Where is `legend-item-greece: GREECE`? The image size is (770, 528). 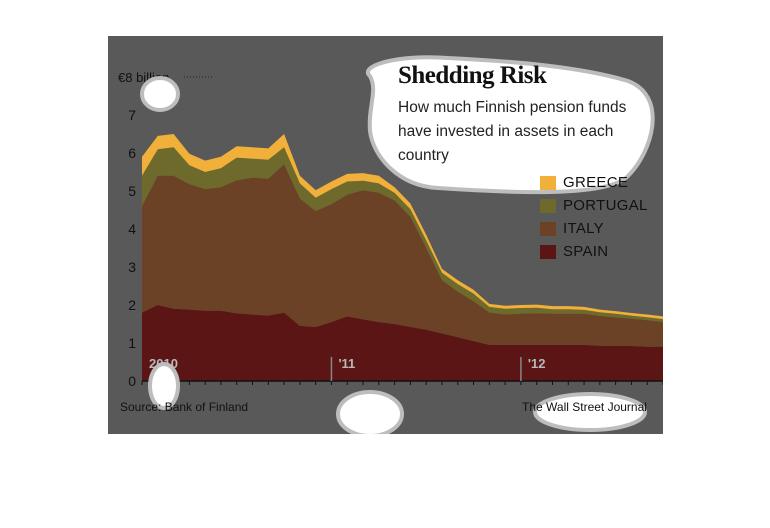 legend-item-greece: GREECE is located at coordinates (594, 182).